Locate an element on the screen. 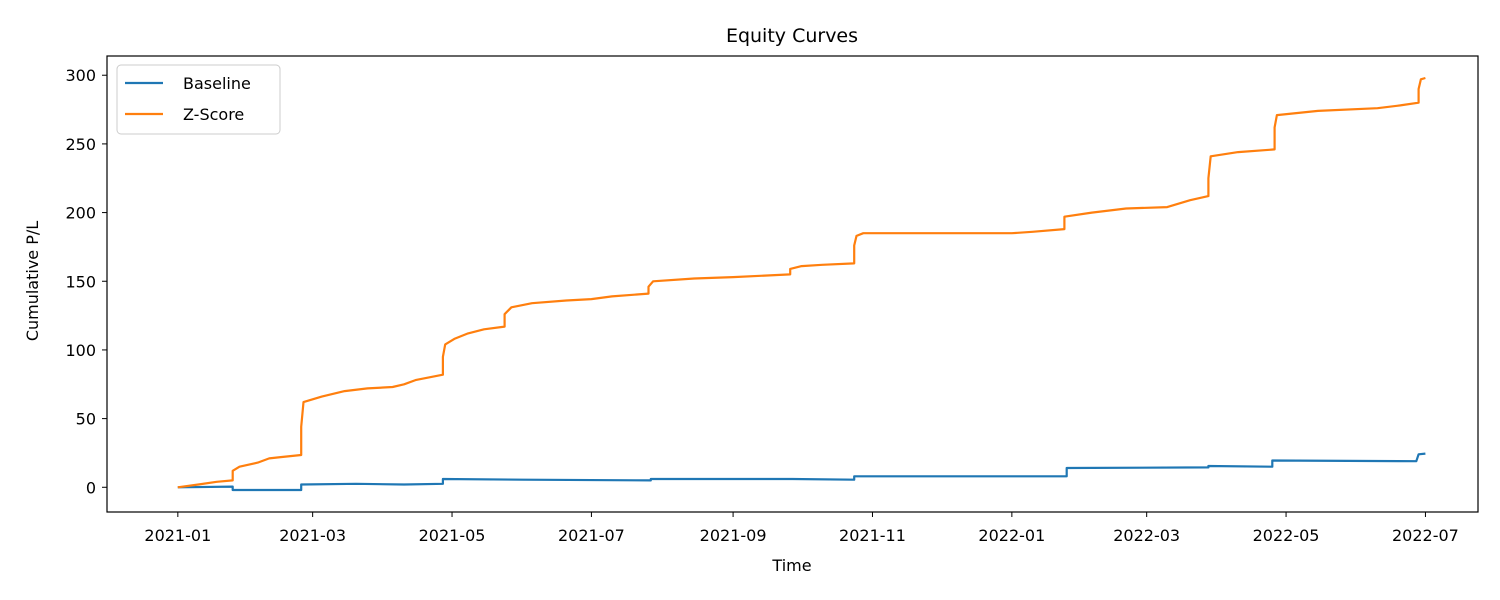 The image size is (1500, 600). legend-label: Z-Score is located at coordinates (213, 114).